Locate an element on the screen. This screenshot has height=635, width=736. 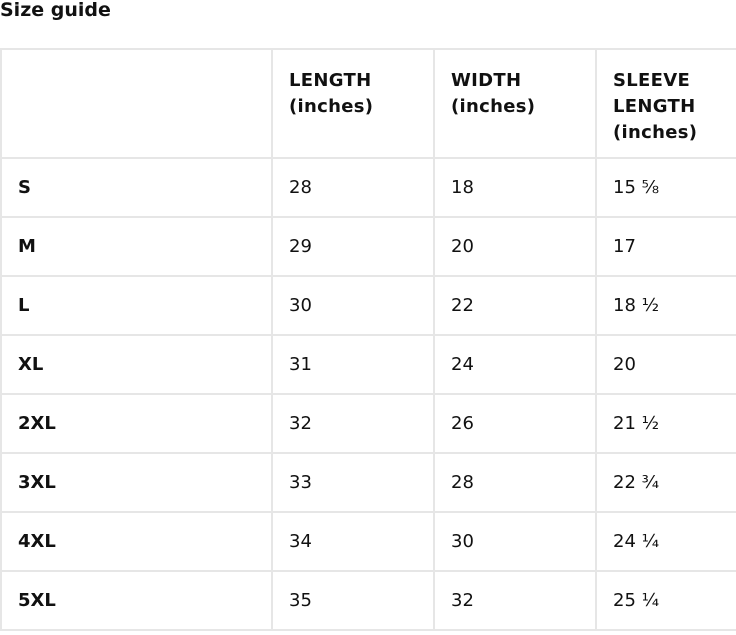
width-cell: 20 is located at coordinates (515, 246).